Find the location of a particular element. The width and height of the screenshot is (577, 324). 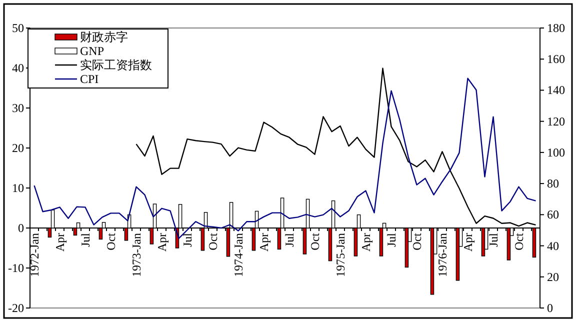

y2-tick-label: 60 is located at coordinates (553, 215).